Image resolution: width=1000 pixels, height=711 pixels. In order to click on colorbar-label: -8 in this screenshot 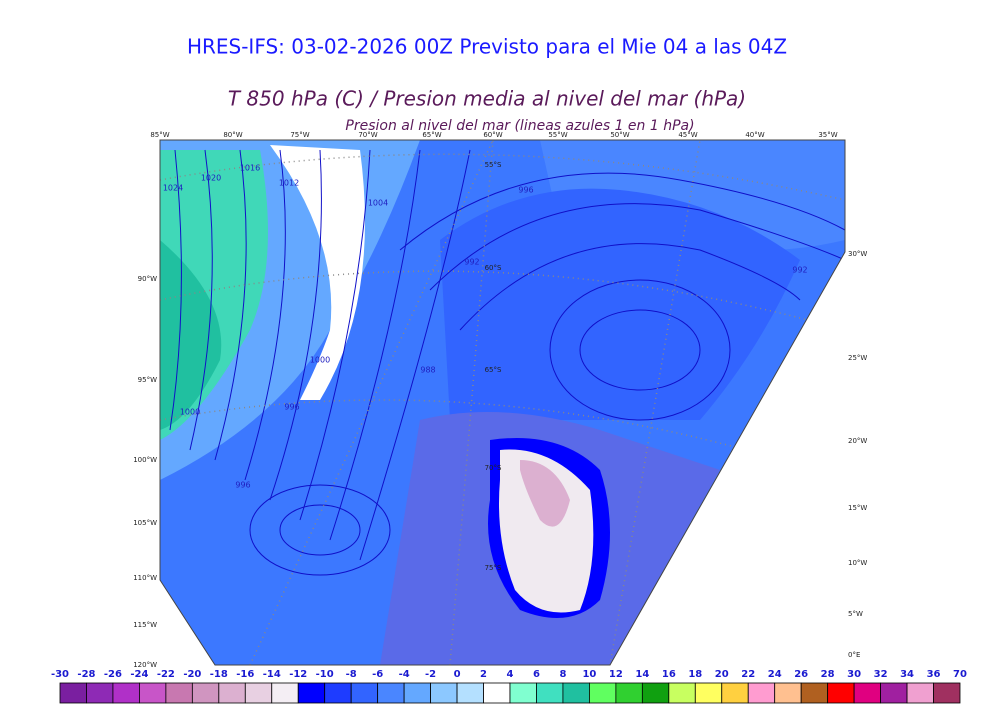, I will do `click(351, 674)`.